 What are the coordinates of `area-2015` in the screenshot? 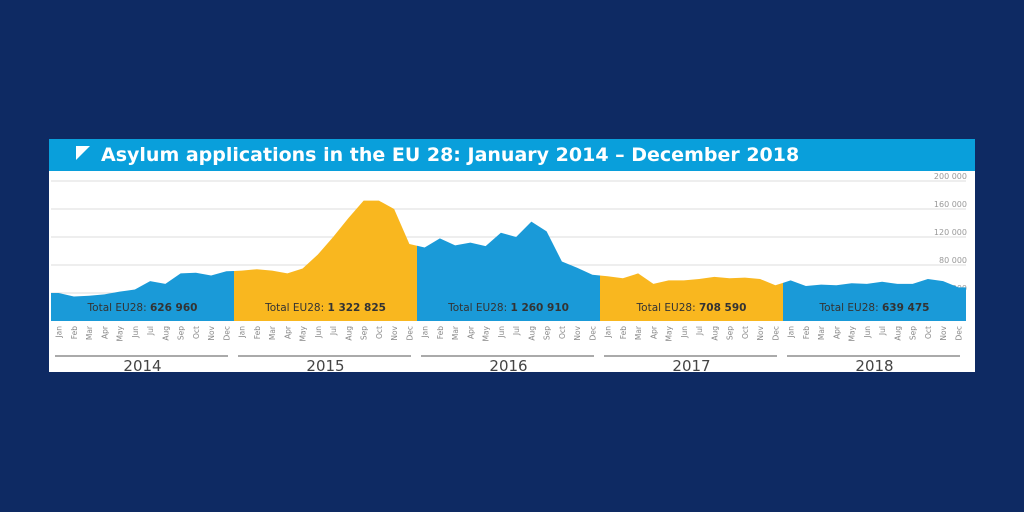 It's located at (325, 260).